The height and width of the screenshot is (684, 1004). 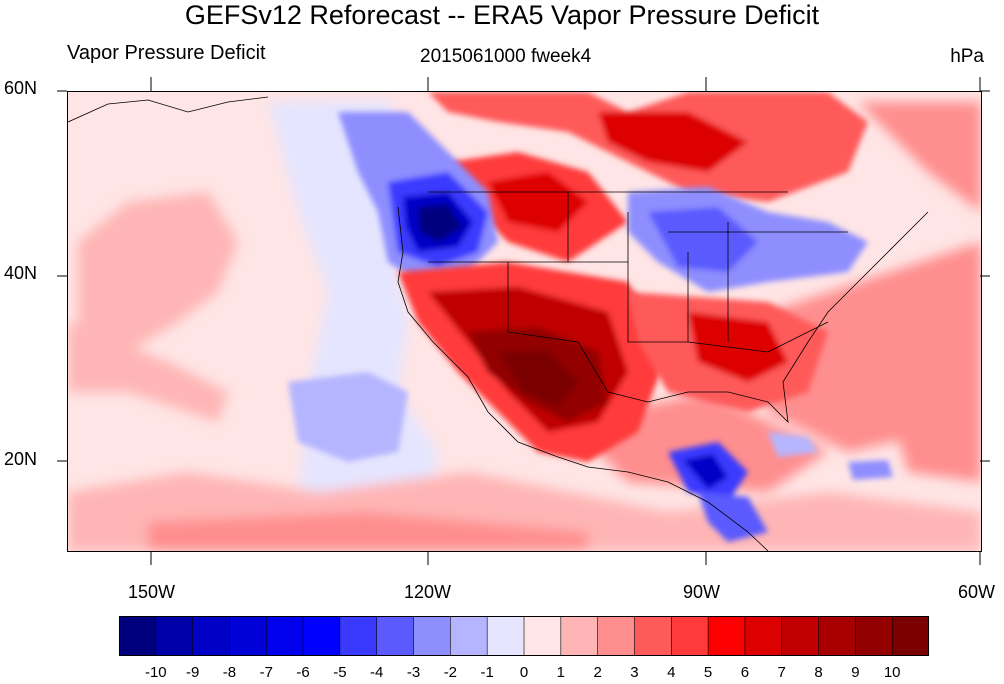 I want to click on colorbar-outline, so click(x=524, y=636).